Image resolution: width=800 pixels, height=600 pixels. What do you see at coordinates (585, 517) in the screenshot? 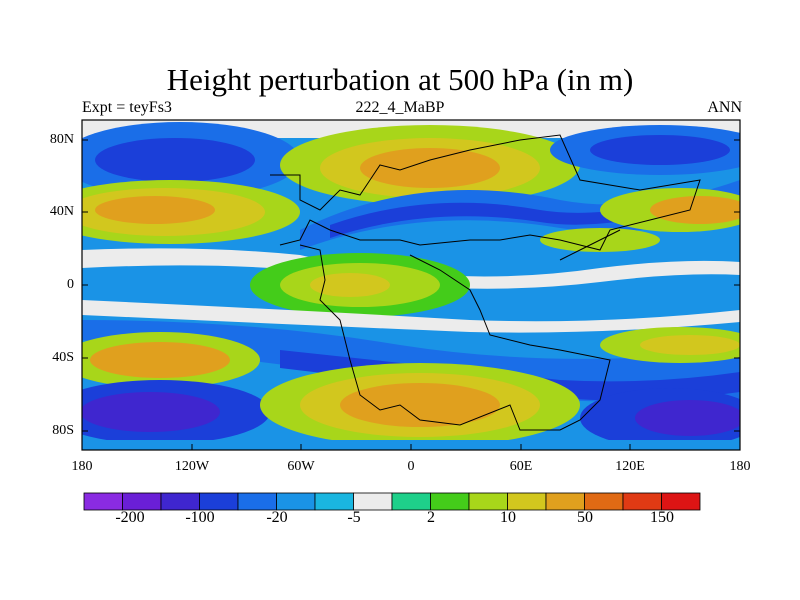
I see `colorbar-label: 50` at bounding box center [585, 517].